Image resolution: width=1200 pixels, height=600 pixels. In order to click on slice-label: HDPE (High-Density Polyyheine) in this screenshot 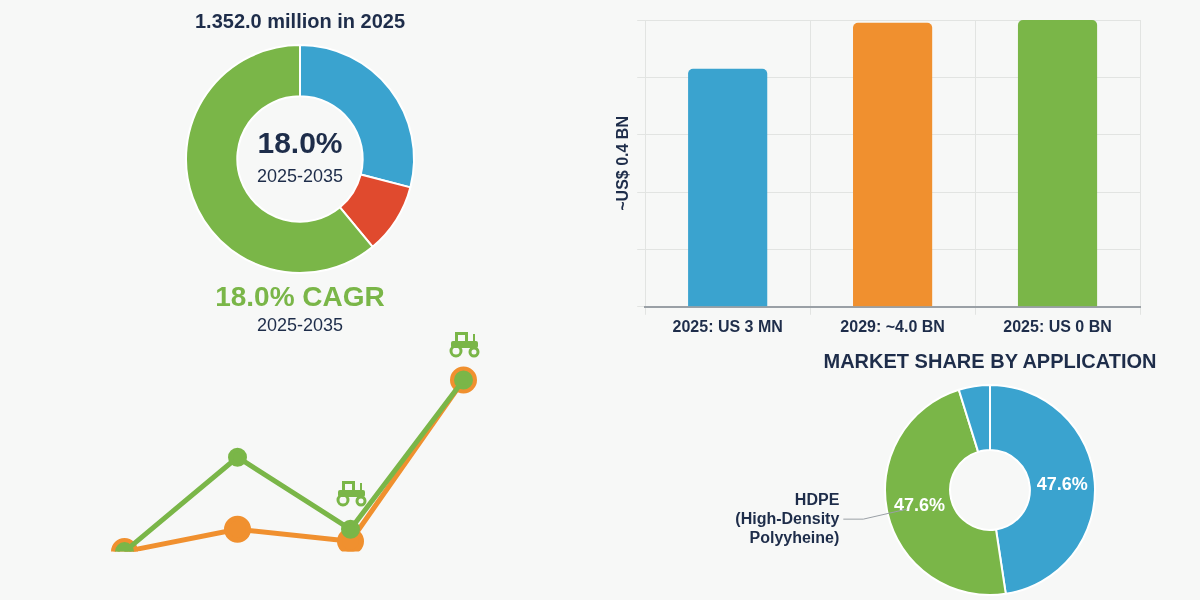, I will do `click(787, 518)`.